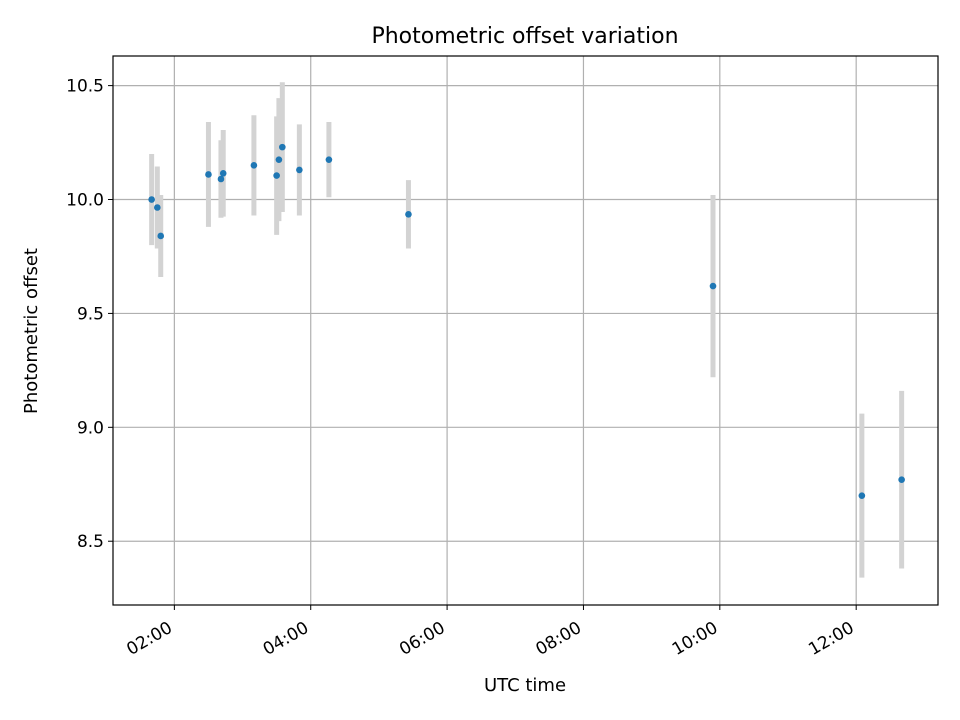 The image size is (960, 720). What do you see at coordinates (90, 428) in the screenshot?
I see `y-tick-label: 9.0` at bounding box center [90, 428].